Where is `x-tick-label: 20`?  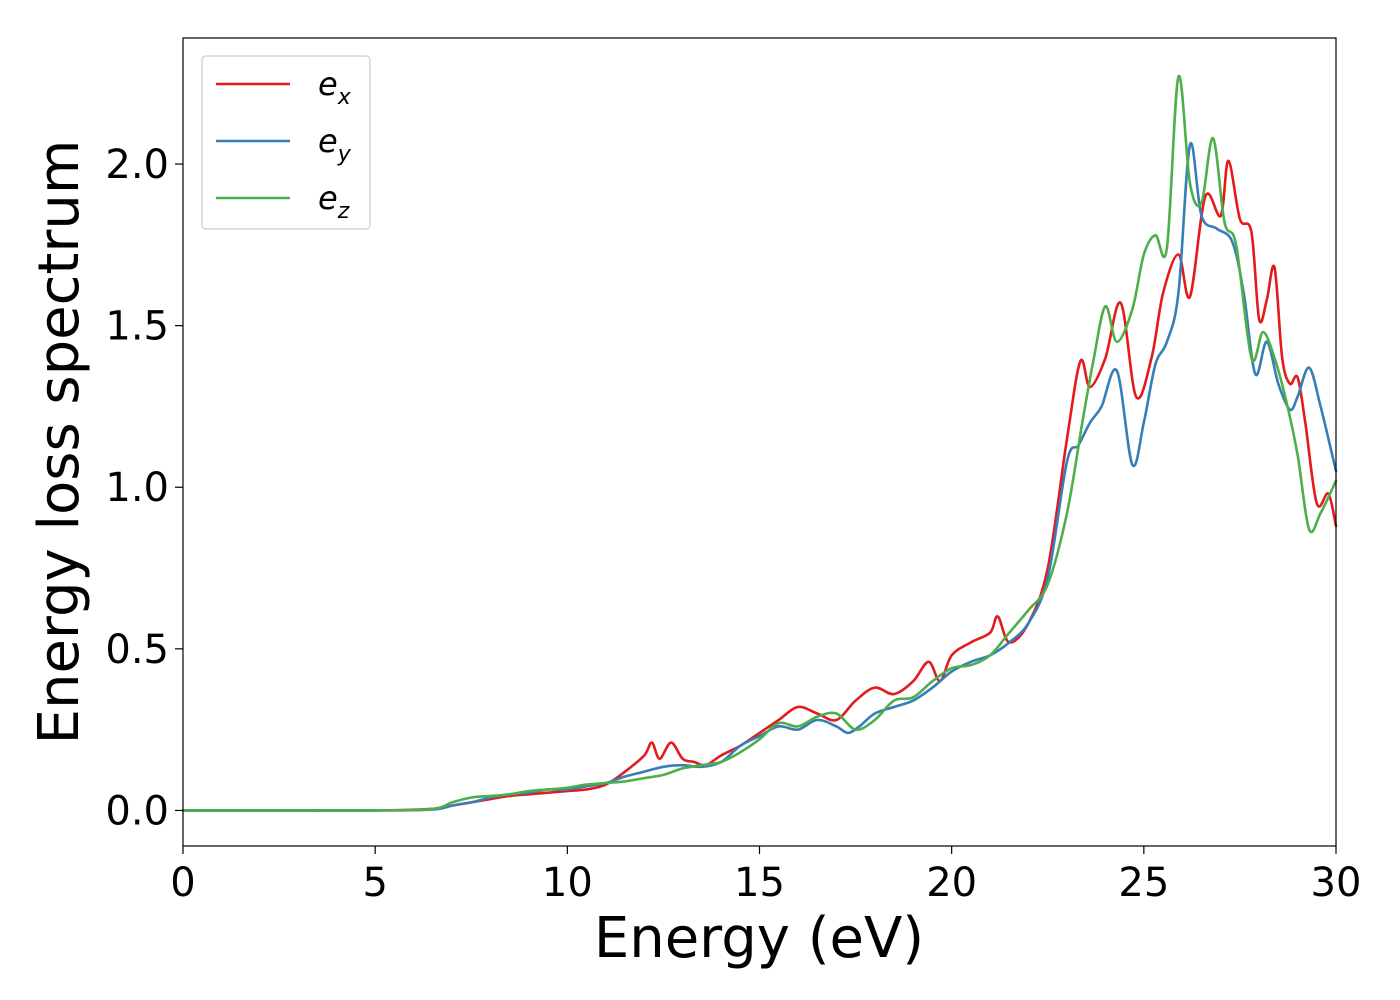 x-tick-label: 20 is located at coordinates (951, 883).